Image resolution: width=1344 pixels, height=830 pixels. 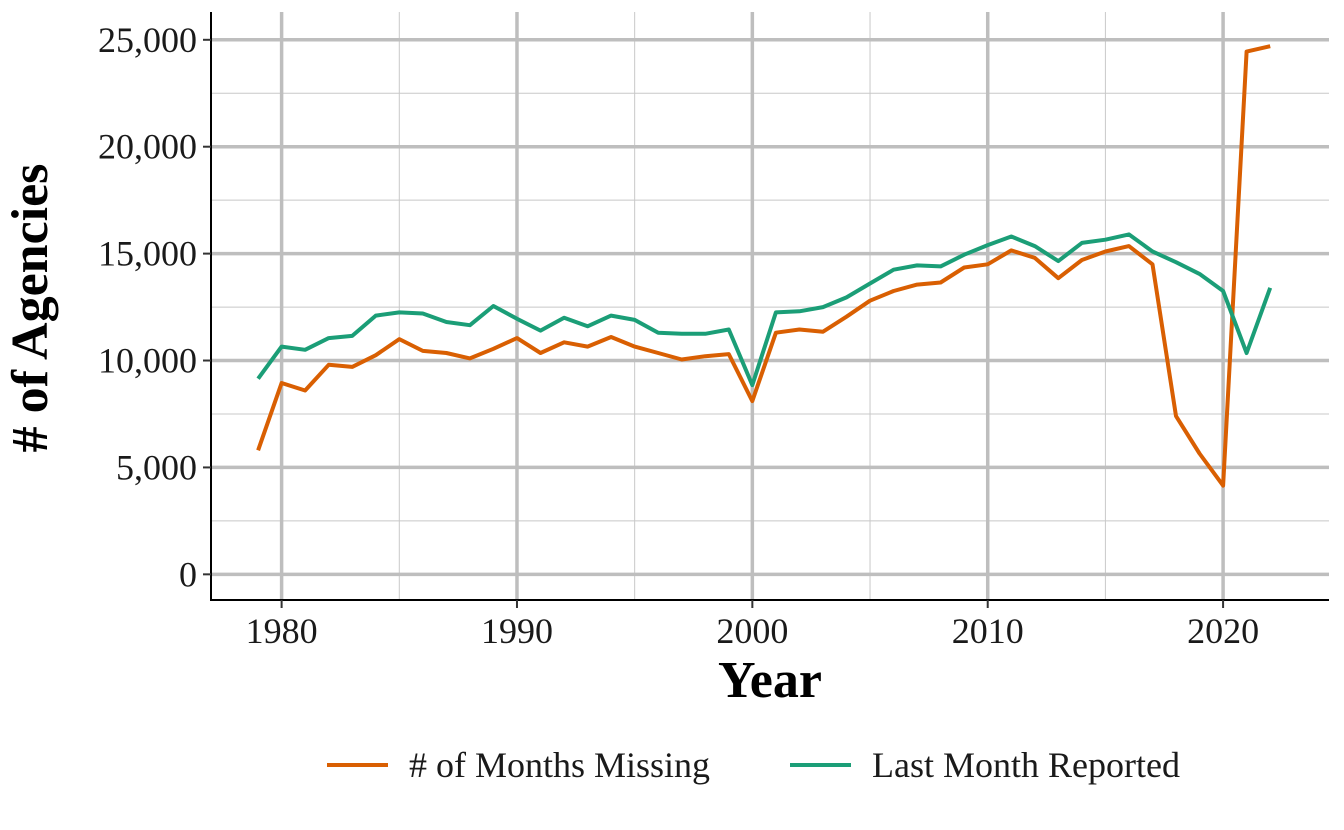 I want to click on y-axis-title: # of Agencies, so click(x=30, y=308).